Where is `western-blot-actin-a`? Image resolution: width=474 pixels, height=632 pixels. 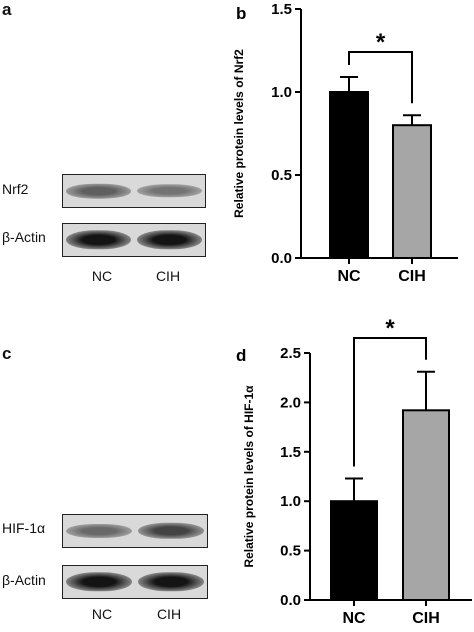 western-blot-actin-a is located at coordinates (134, 240).